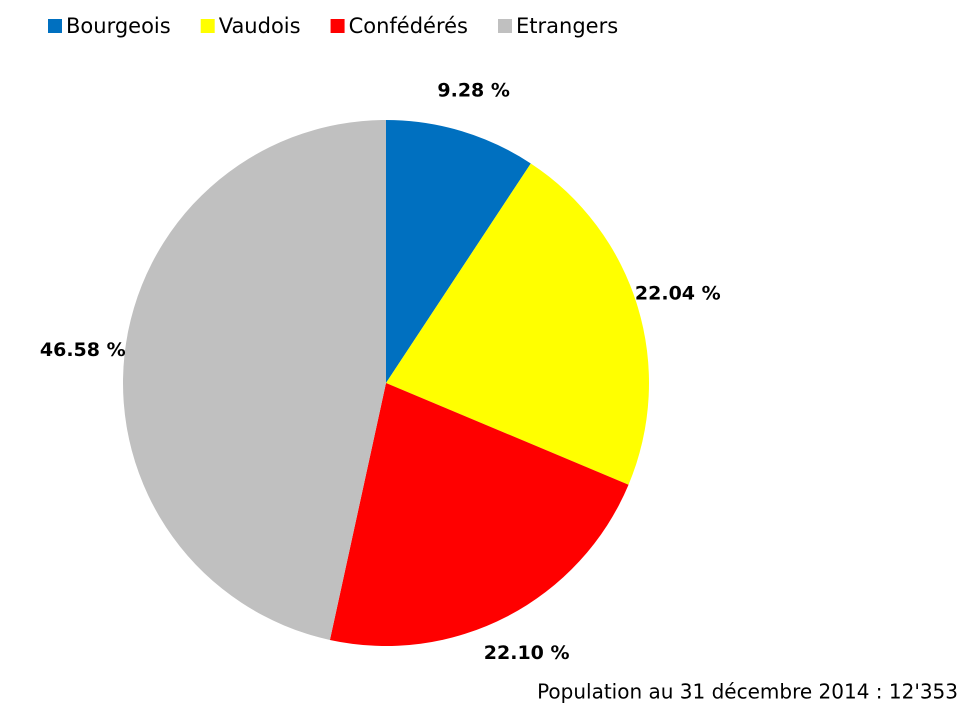 The width and height of the screenshot is (969, 709). Describe the element at coordinates (527, 653) in the screenshot. I see `data-label: 22.10 %` at that location.